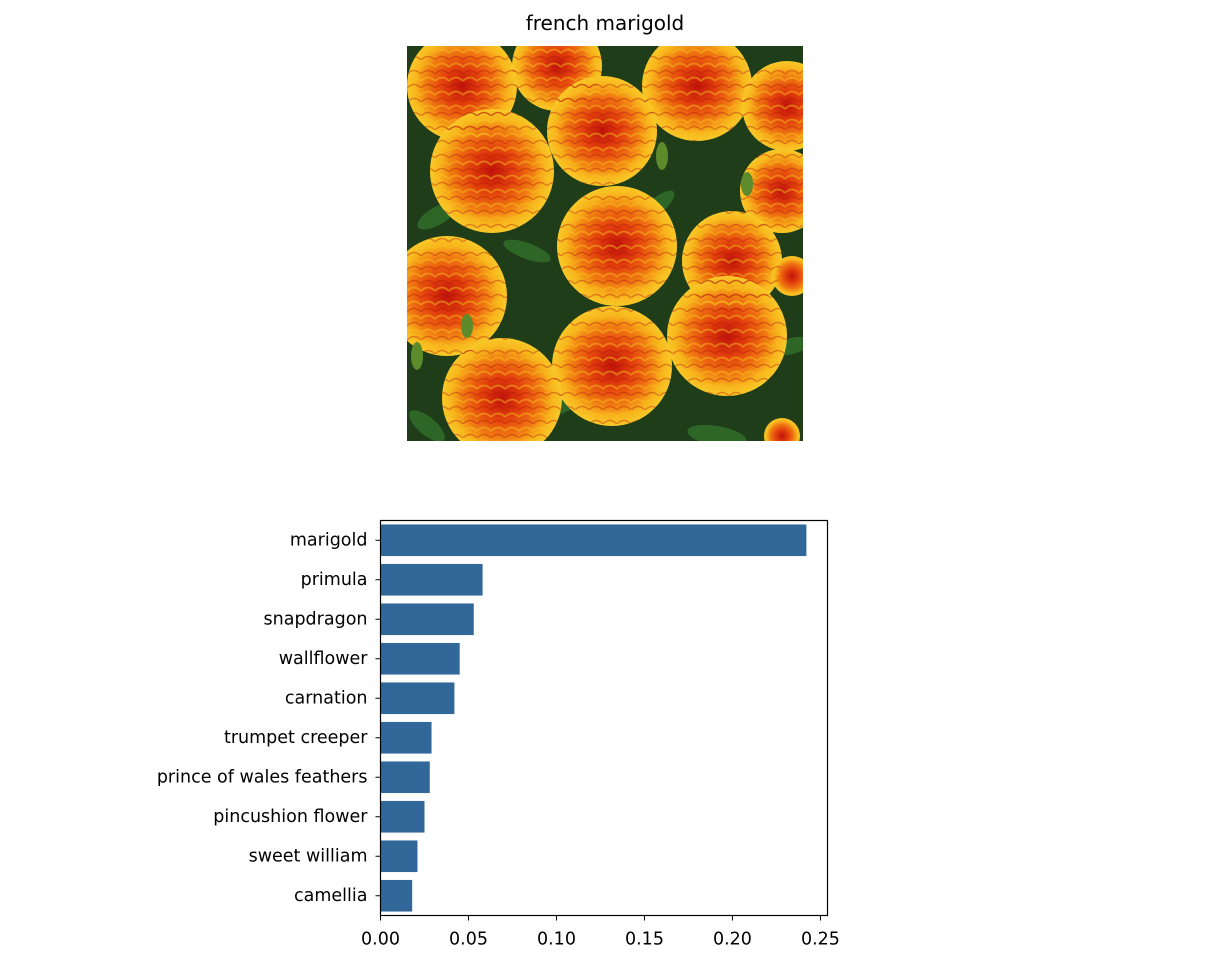 The image size is (1210, 968). I want to click on y-tick-label: wallflower, so click(324, 659).